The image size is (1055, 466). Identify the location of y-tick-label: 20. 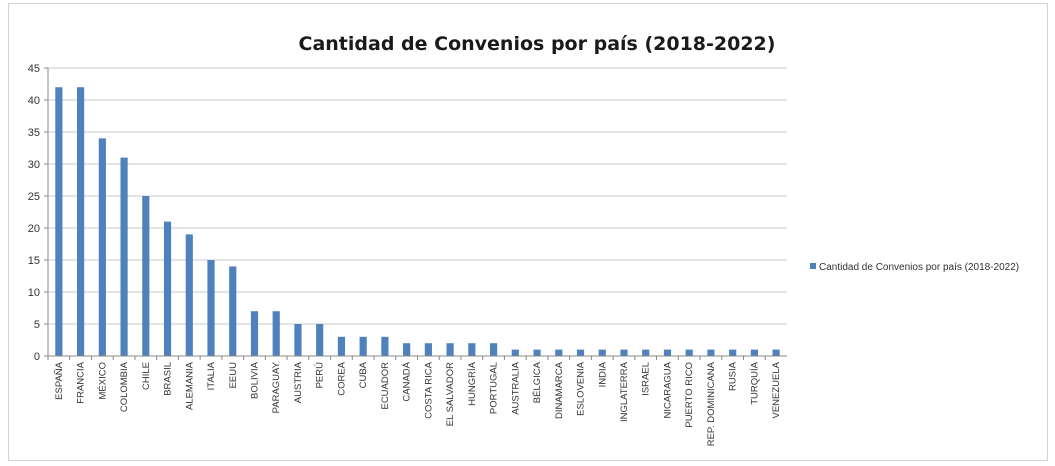
(34, 229).